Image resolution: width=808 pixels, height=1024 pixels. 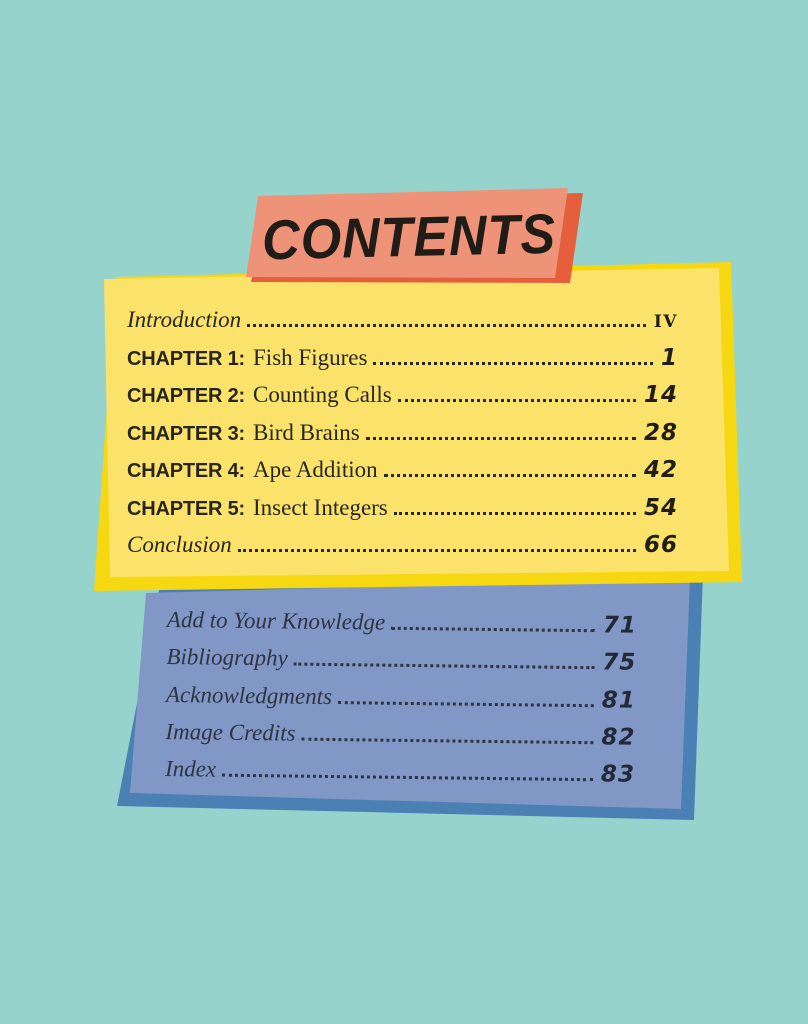 I want to click on entry-page-number: 1, so click(x=669, y=357).